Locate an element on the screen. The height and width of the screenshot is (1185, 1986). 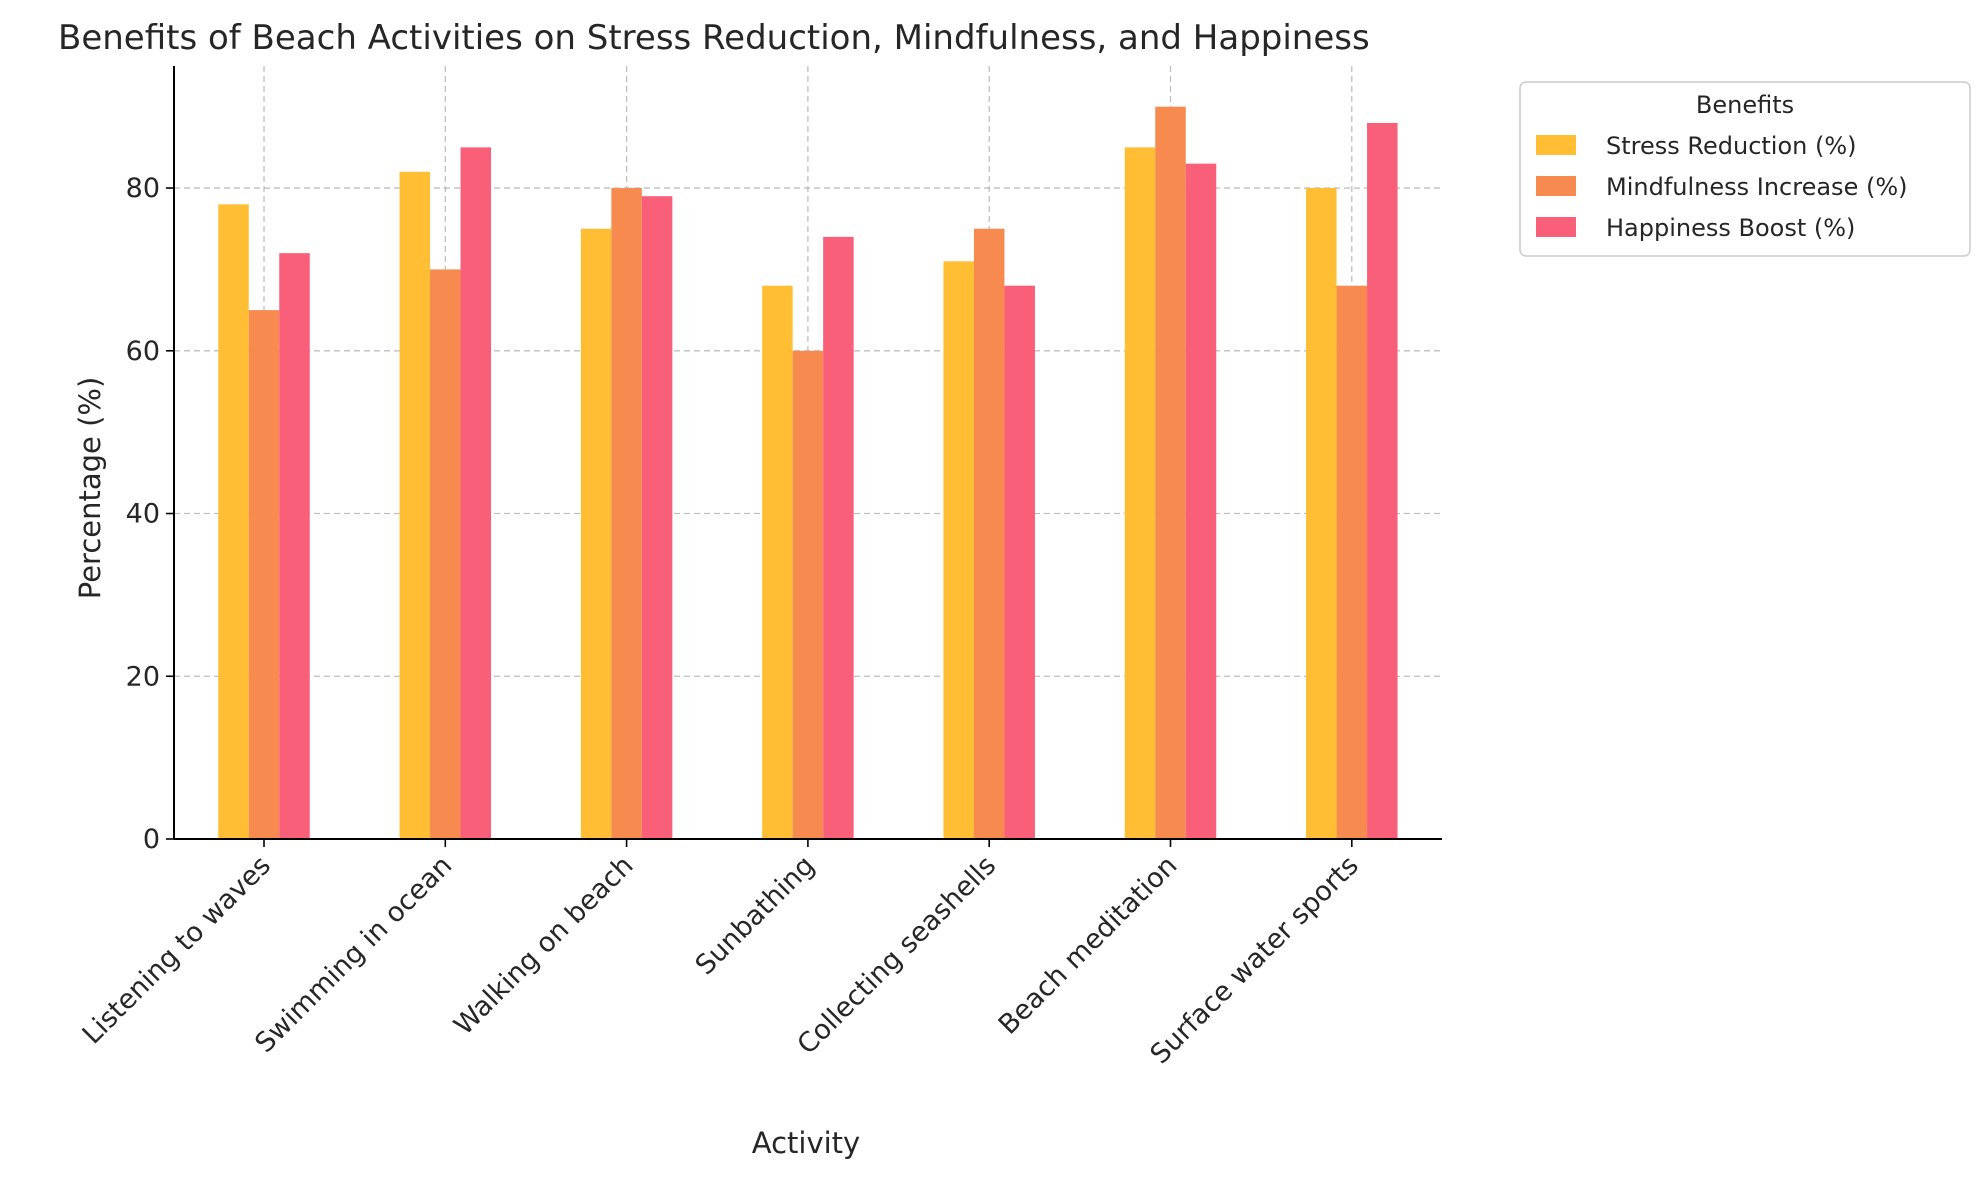
y-axis-label: Percentage (%) is located at coordinates (90, 488).